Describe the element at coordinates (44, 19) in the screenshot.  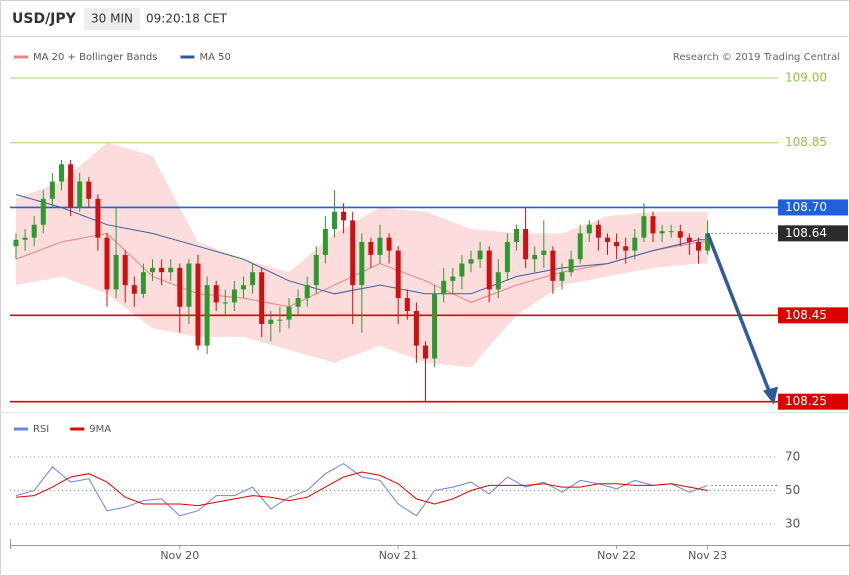
I see `symbol: USD/JPY` at that location.